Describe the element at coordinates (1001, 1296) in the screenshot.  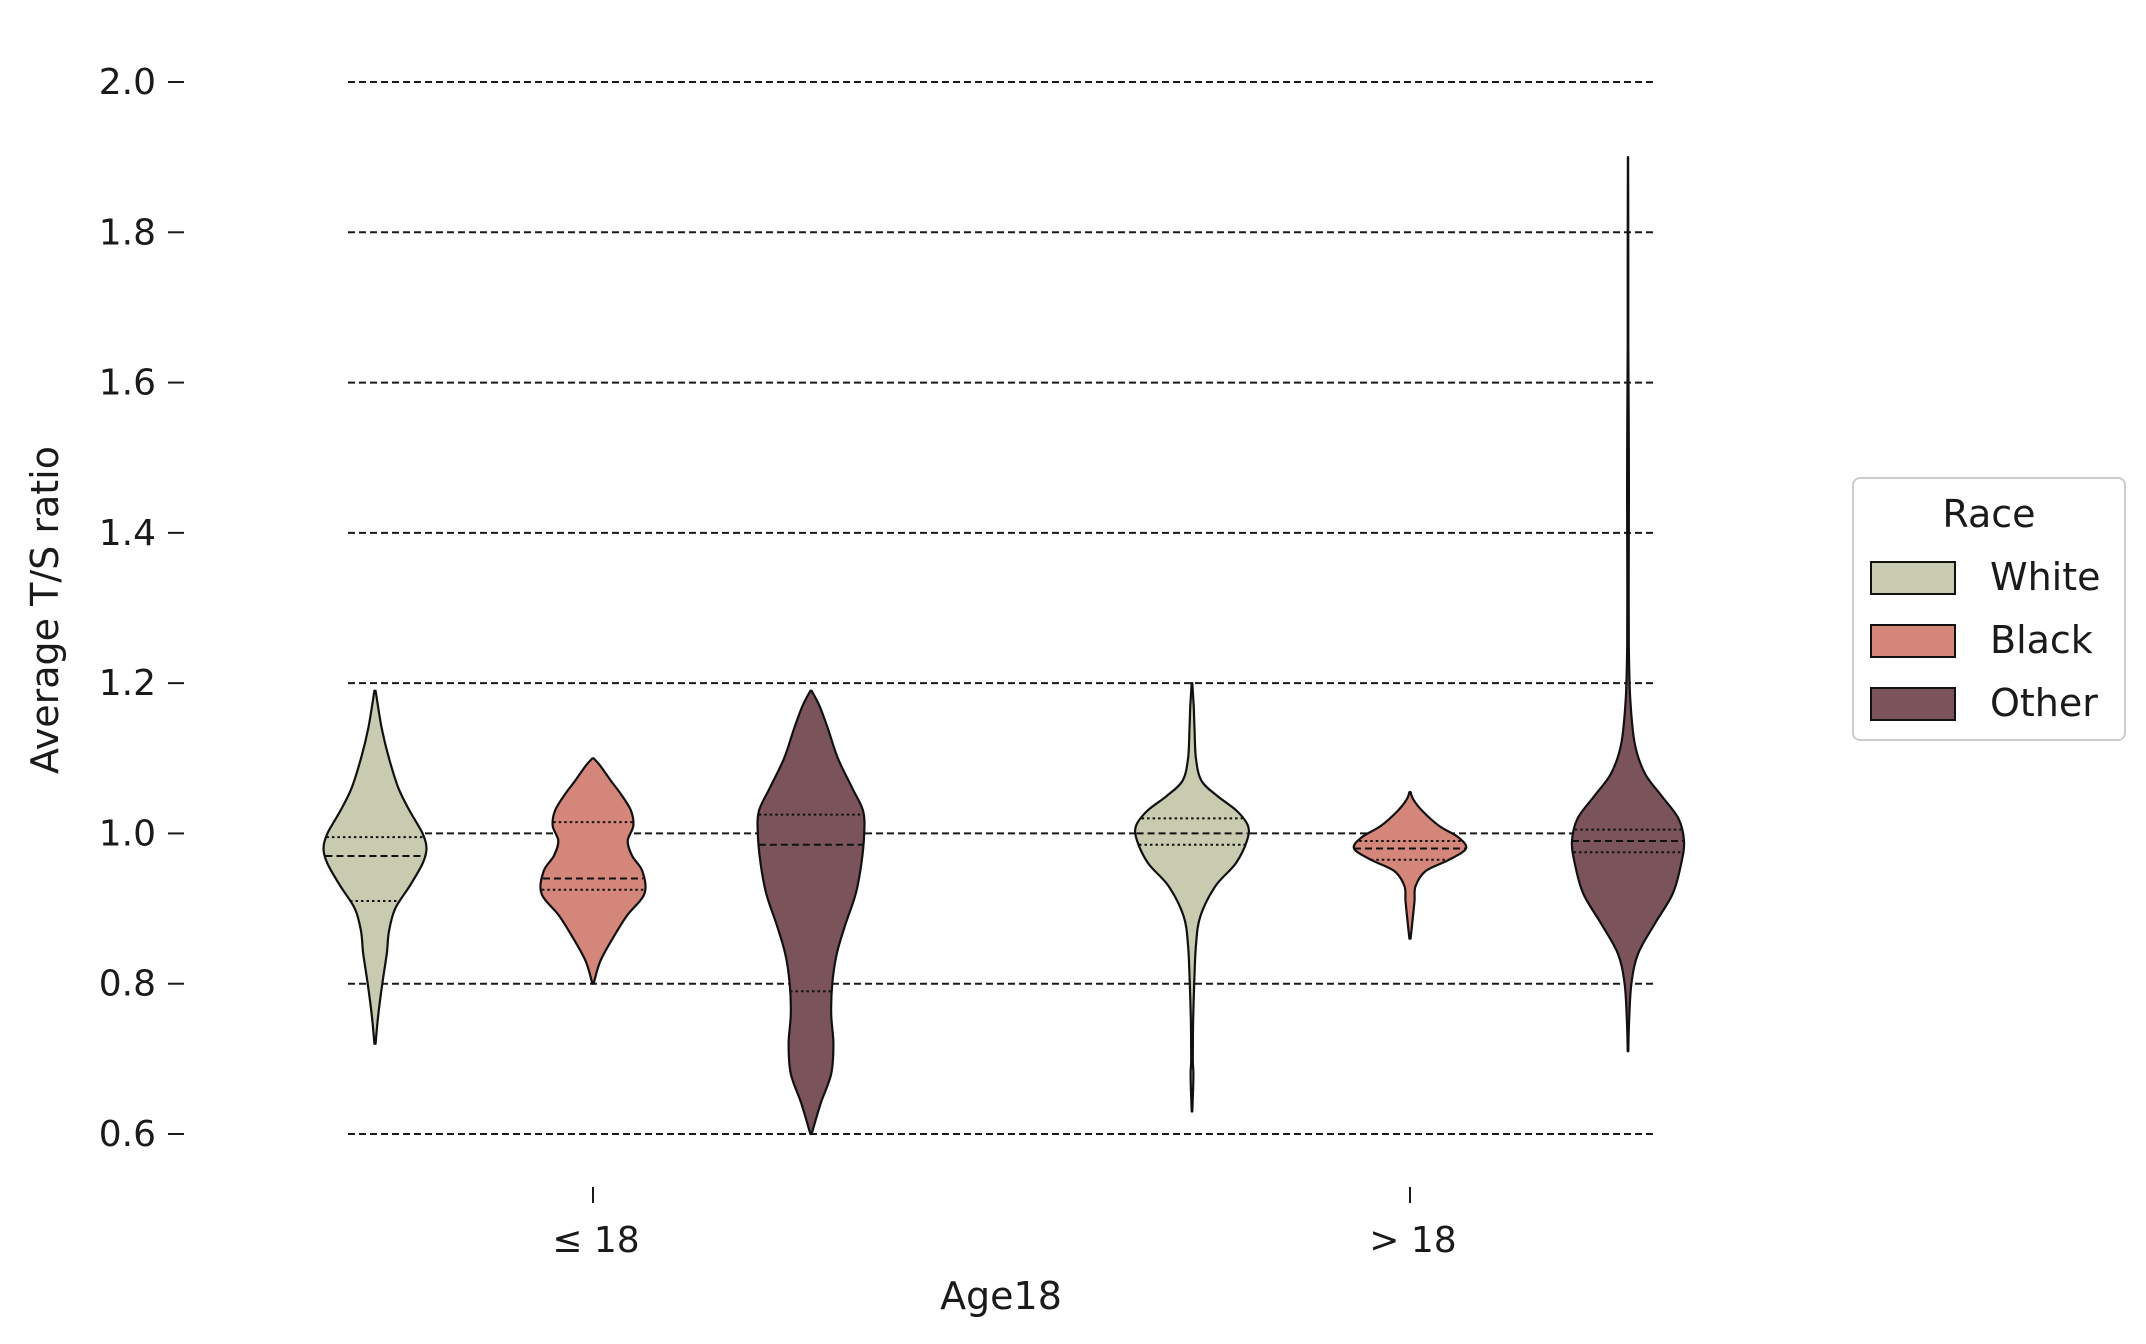
I see `x-axis-label: Age18` at that location.